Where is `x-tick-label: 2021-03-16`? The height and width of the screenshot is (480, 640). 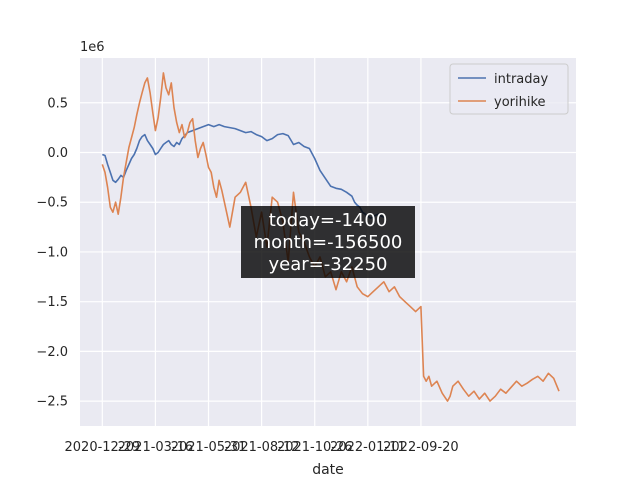
x-tick-label: 2021-03-16 is located at coordinates (156, 447).